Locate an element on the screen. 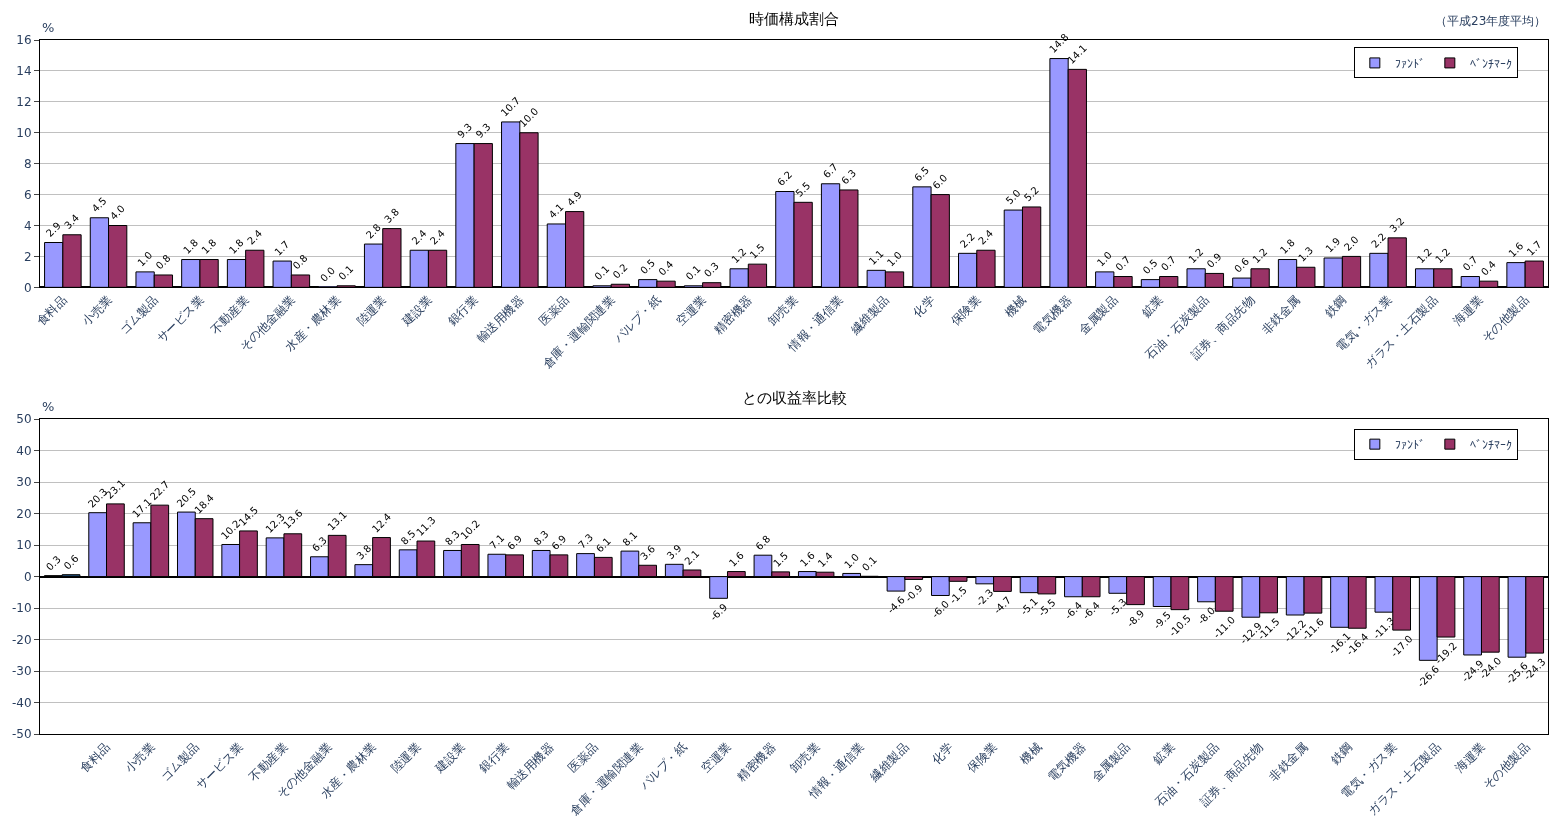 The image size is (1563, 830). data-label: 0.2 is located at coordinates (620, 271).